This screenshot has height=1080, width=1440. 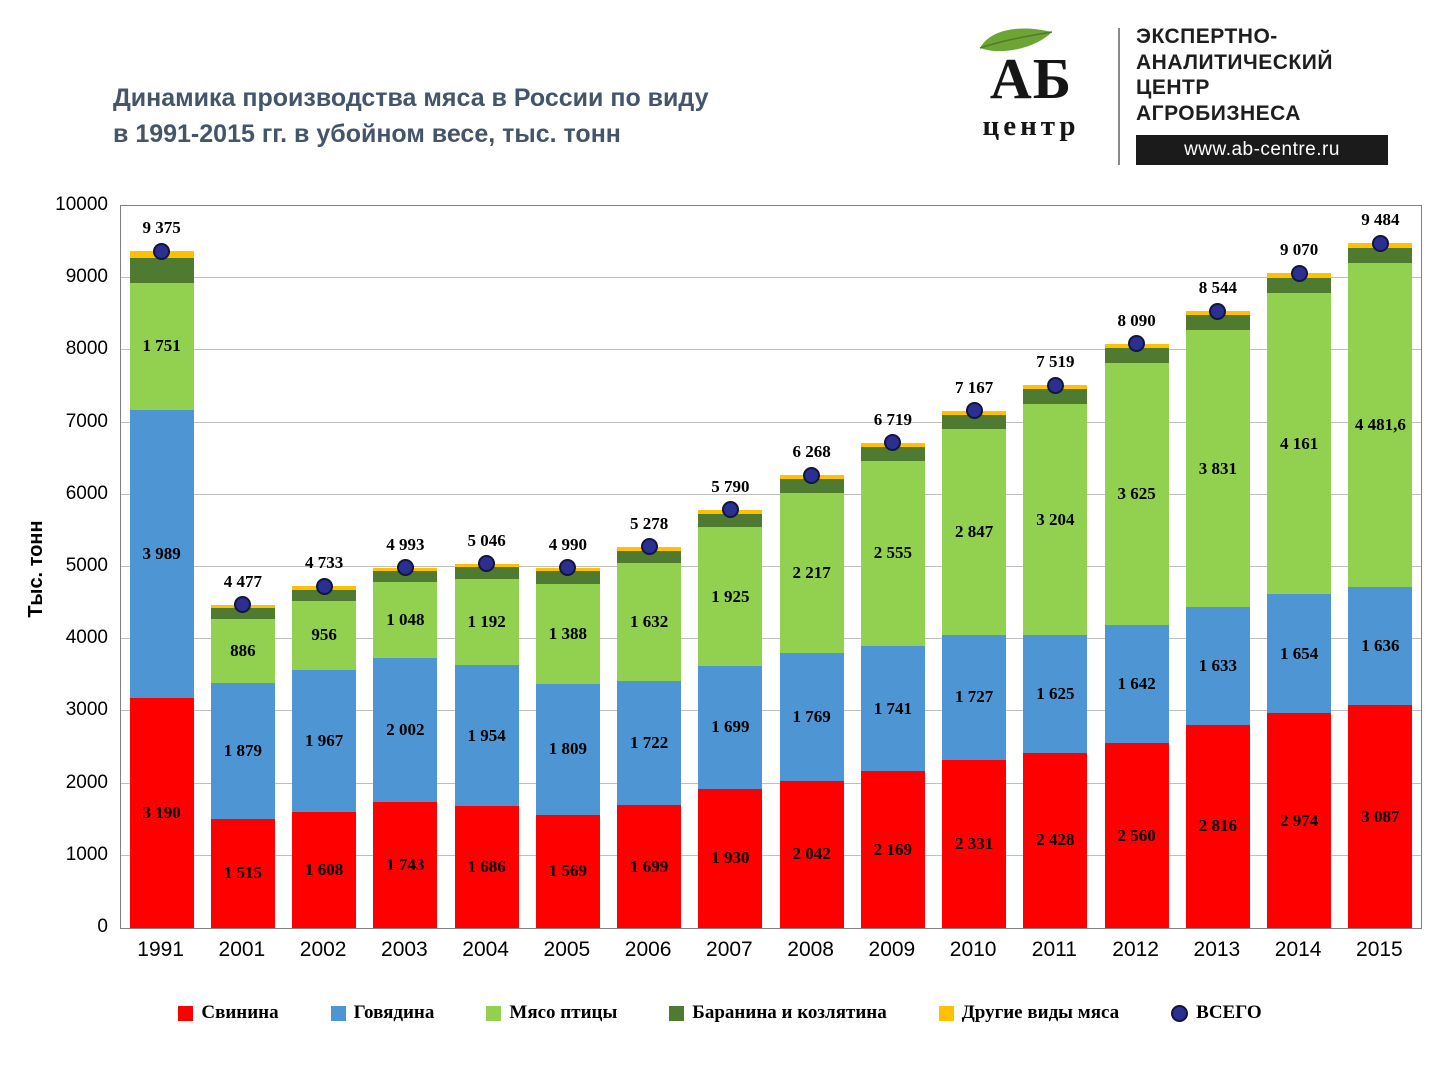 I want to click on bar-segment-value: 3 625, so click(x=1136, y=493).